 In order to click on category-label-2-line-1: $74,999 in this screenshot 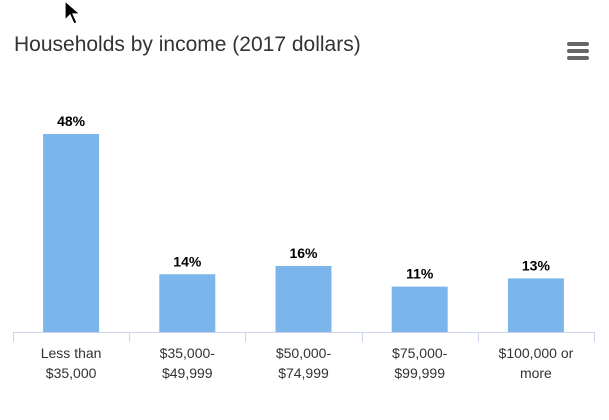, I will do `click(303, 373)`.